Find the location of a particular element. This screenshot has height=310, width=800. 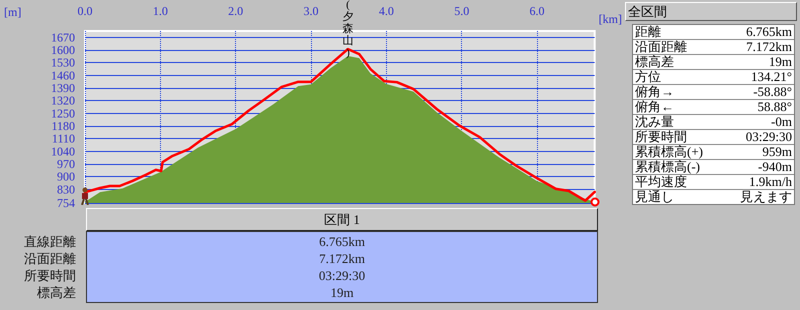

y-tick-label: 1530 is located at coordinates (63, 63).